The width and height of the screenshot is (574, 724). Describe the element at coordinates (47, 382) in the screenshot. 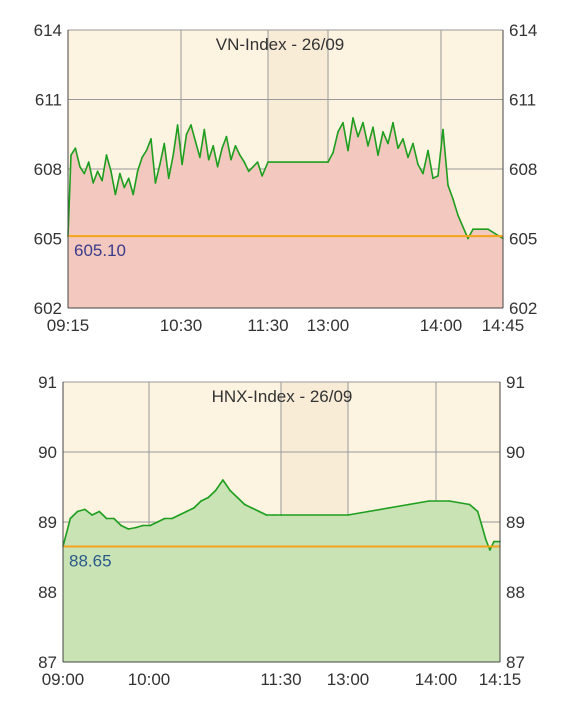

I see `hnx-ytick-left-label: 91` at that location.